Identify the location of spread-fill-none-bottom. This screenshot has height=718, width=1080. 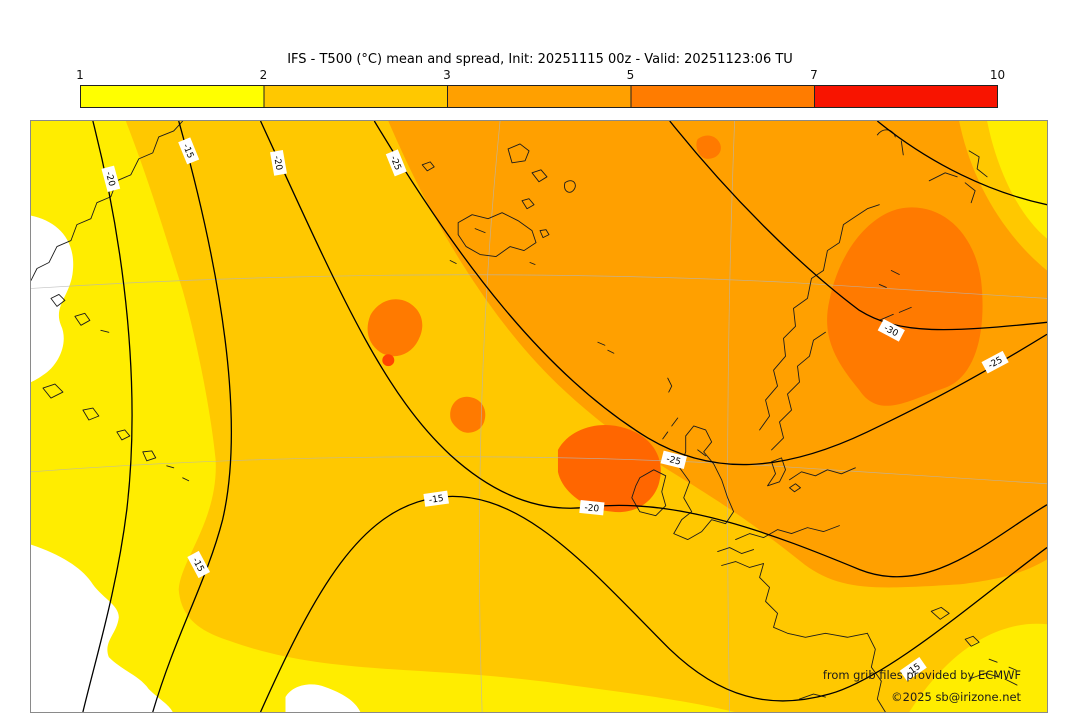
(323, 698).